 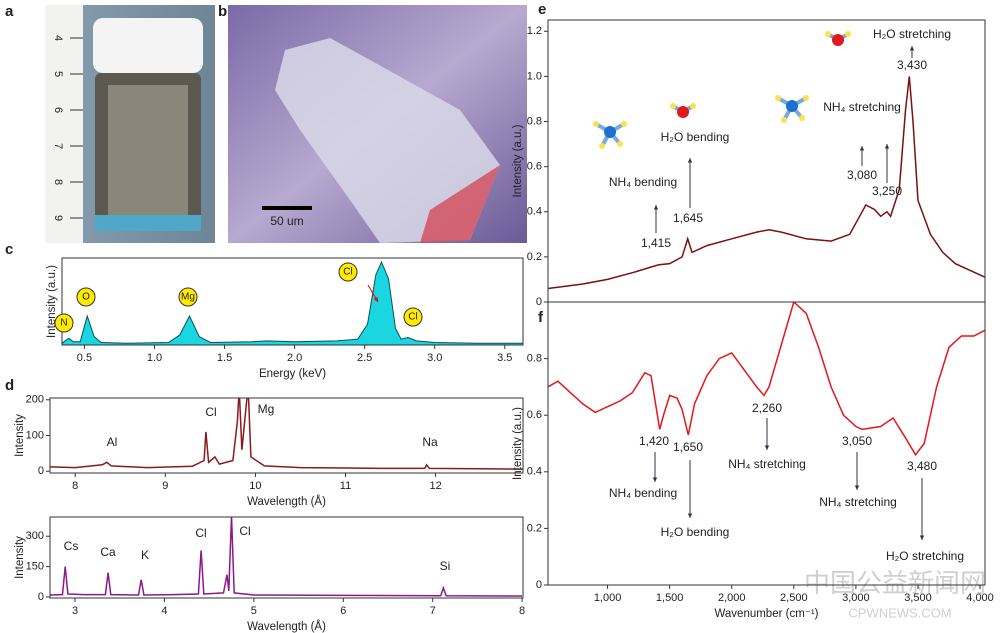 What do you see at coordinates (292, 374) in the screenshot?
I see `x-axis-label: Energy (keV)` at bounding box center [292, 374].